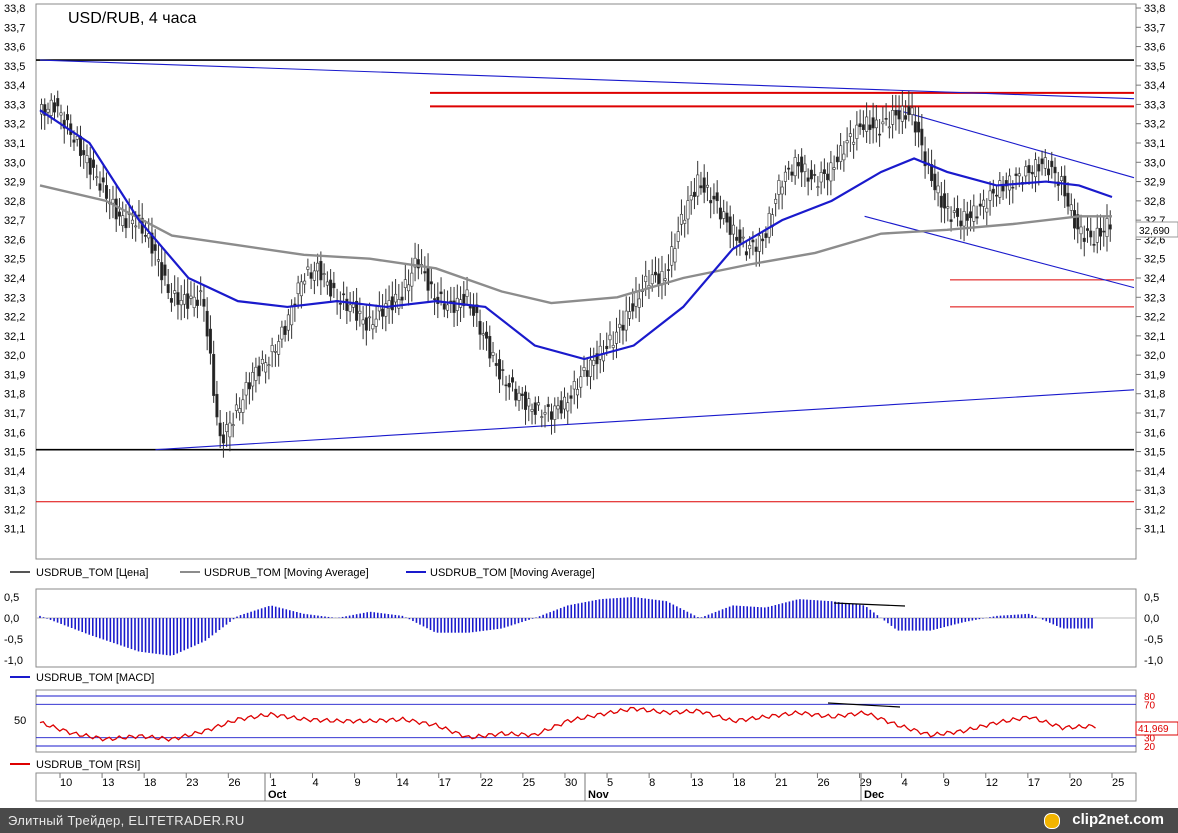 This screenshot has height=833, width=1178. I want to click on x-tick-label: 13, so click(697, 783).